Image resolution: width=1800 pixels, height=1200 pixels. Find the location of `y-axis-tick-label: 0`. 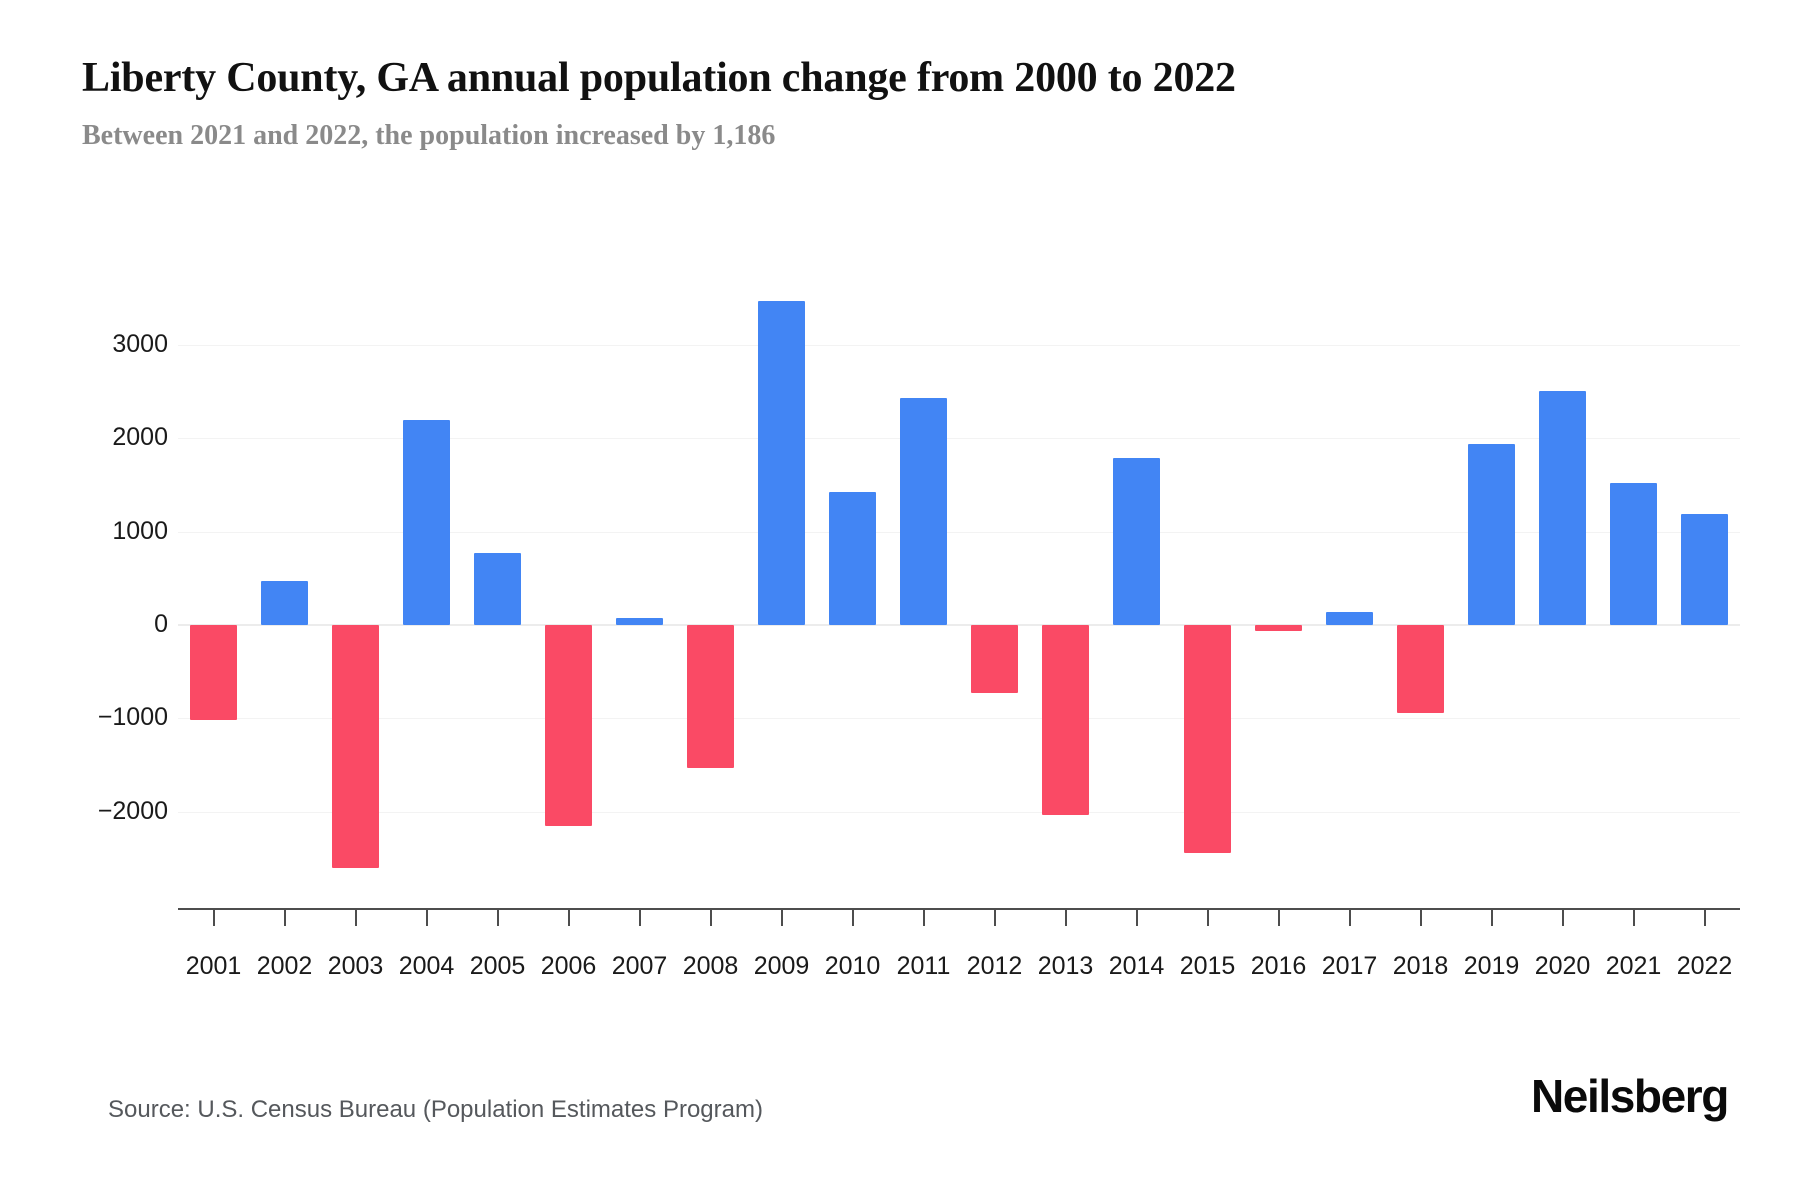

y-axis-tick-label: 0 is located at coordinates (161, 624).